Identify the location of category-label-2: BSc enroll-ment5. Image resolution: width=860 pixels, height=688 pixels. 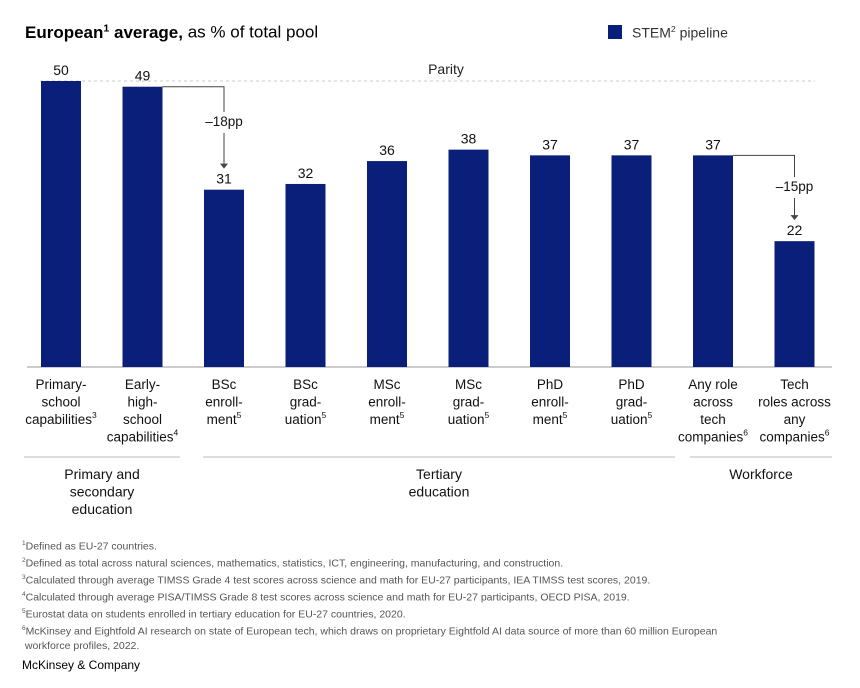
(224, 402).